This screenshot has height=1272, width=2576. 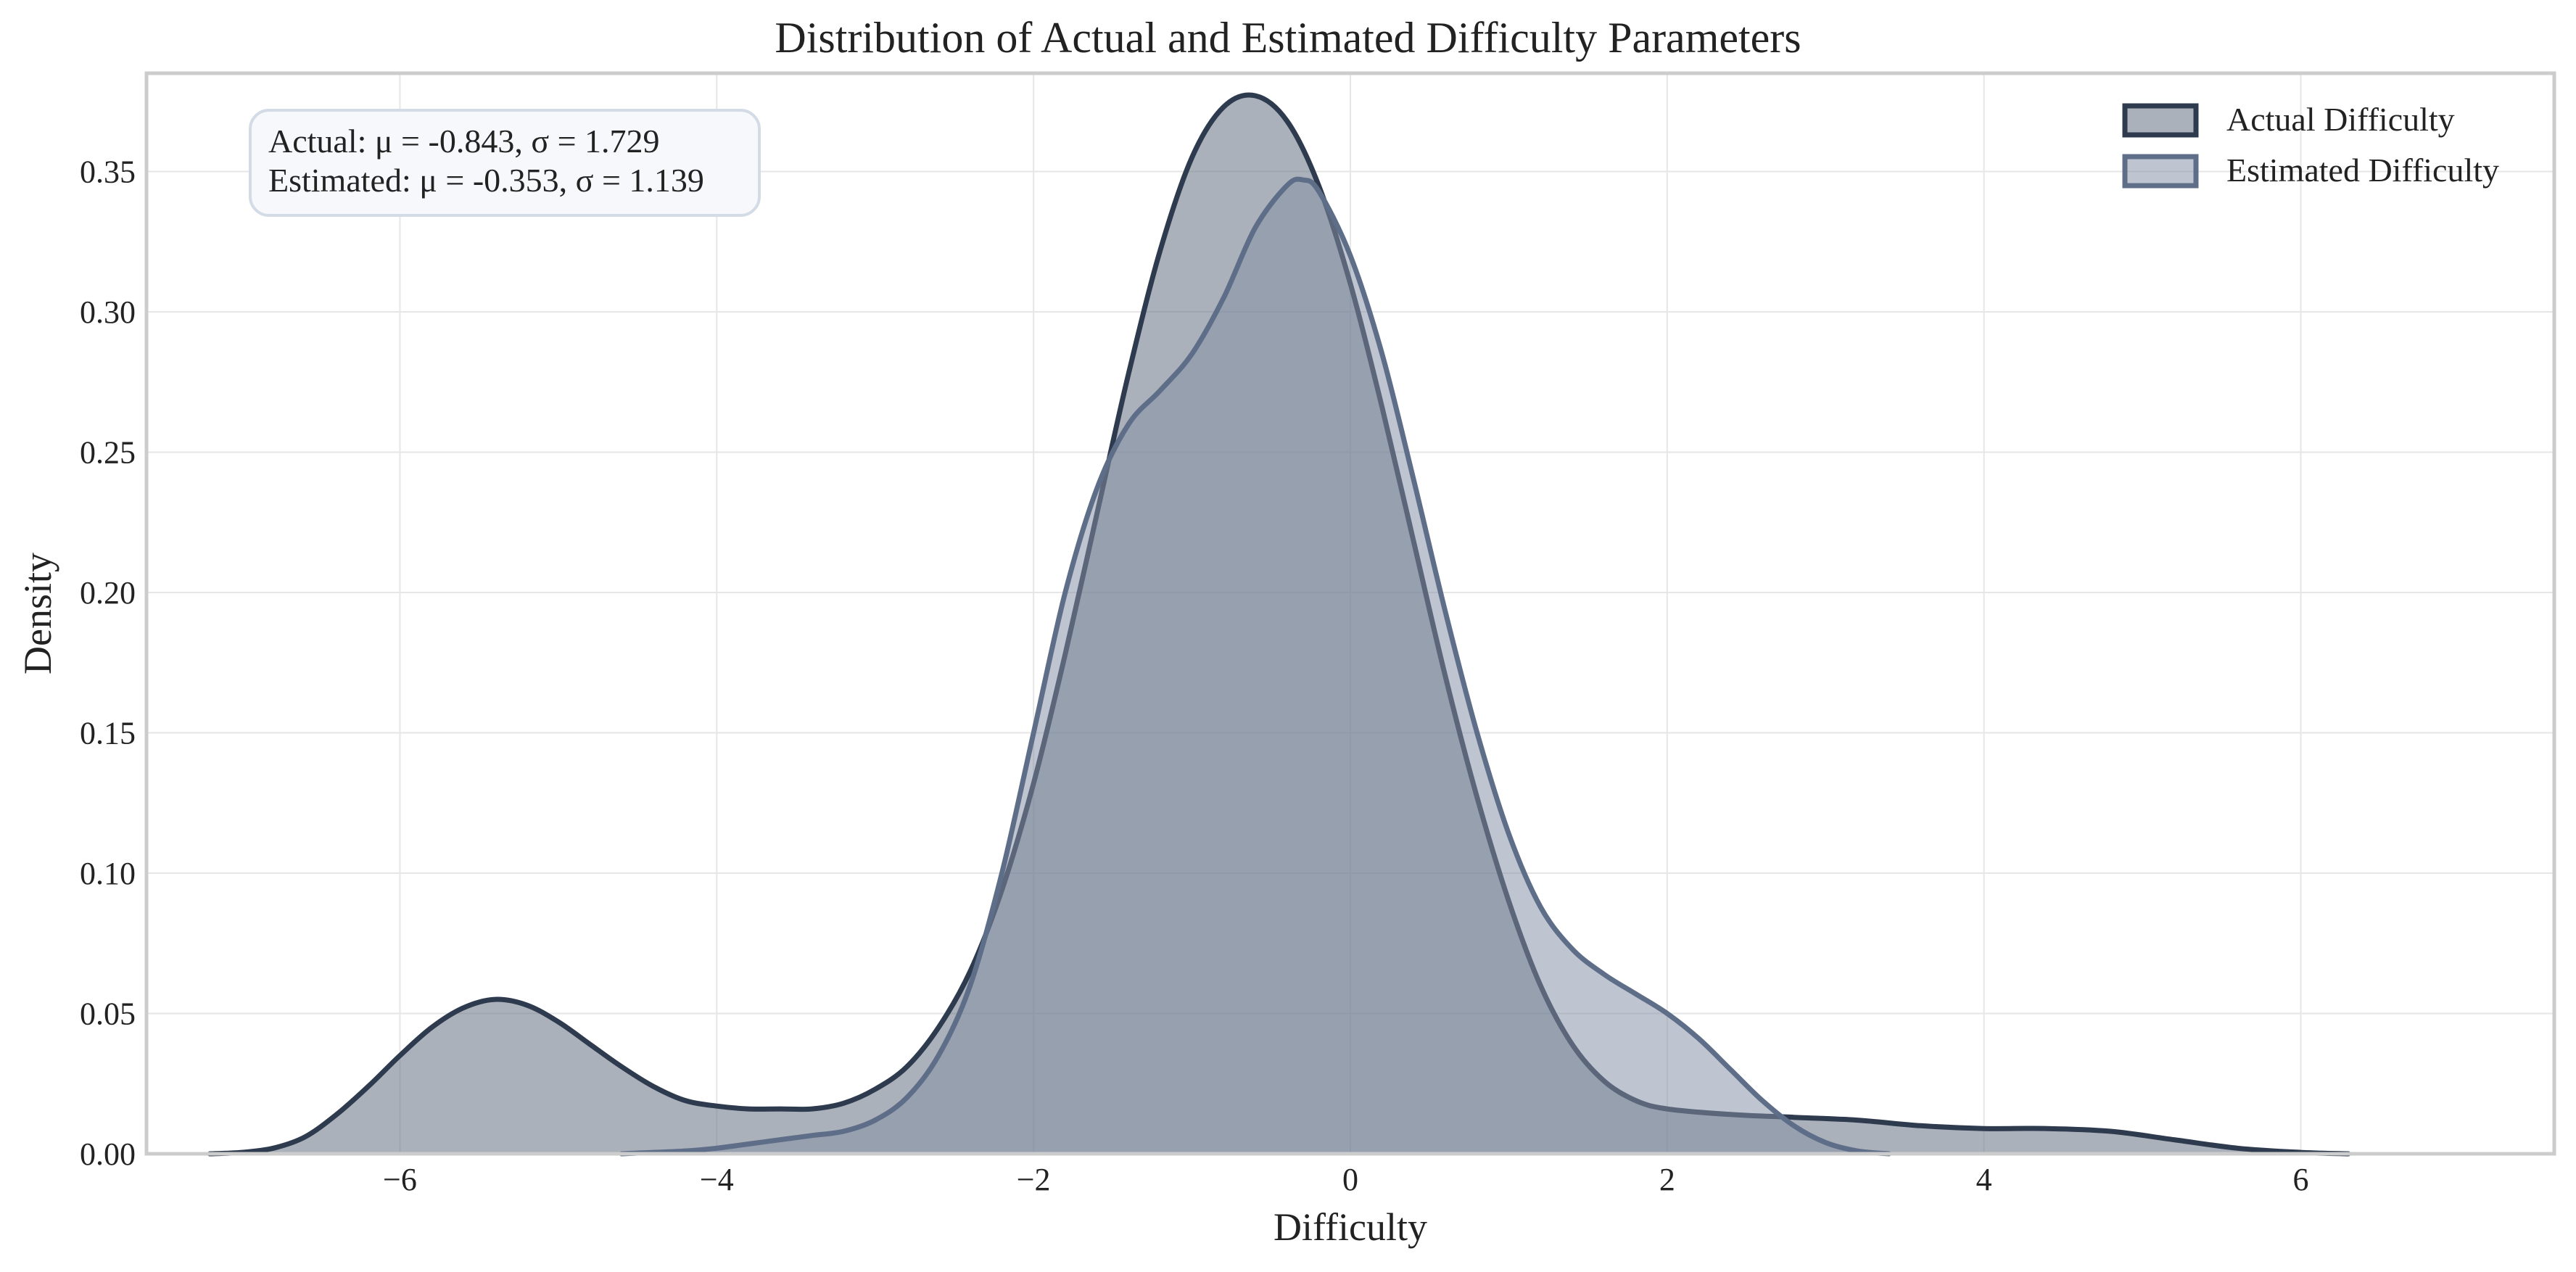 What do you see at coordinates (108, 593) in the screenshot?
I see `y-tick-label: 0.20` at bounding box center [108, 593].